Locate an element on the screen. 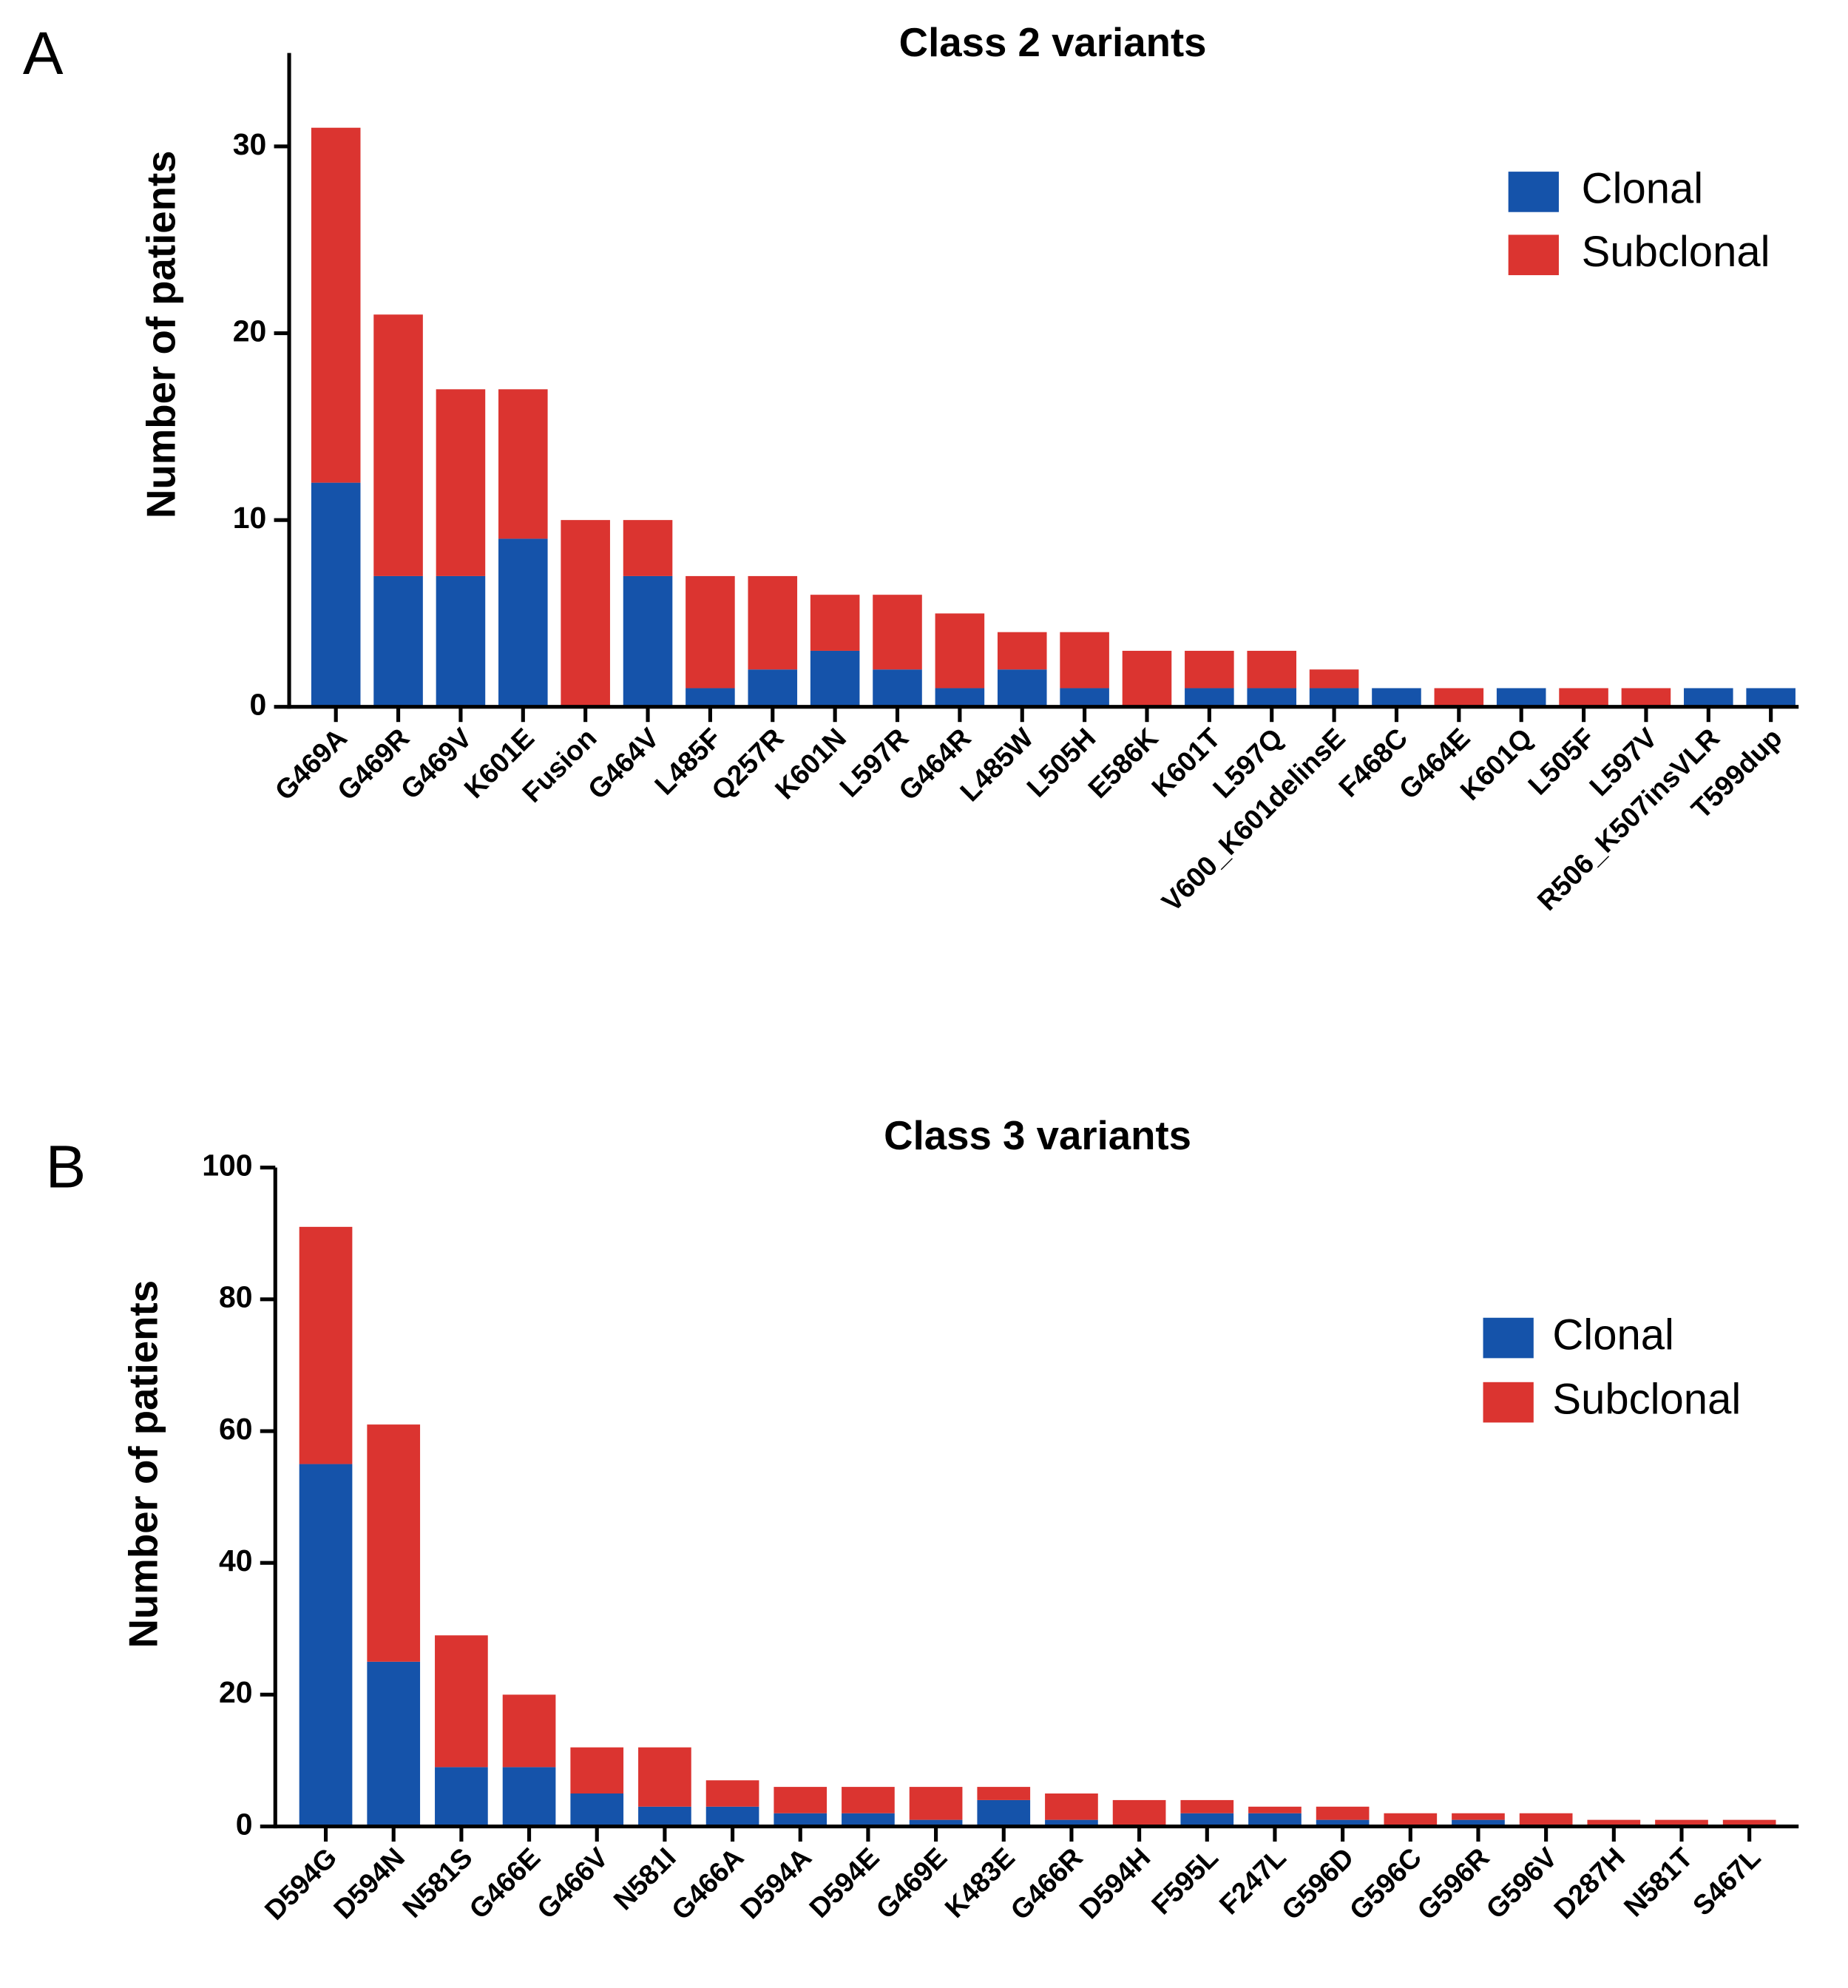  x-tick-label: G464V is located at coordinates (624, 763).